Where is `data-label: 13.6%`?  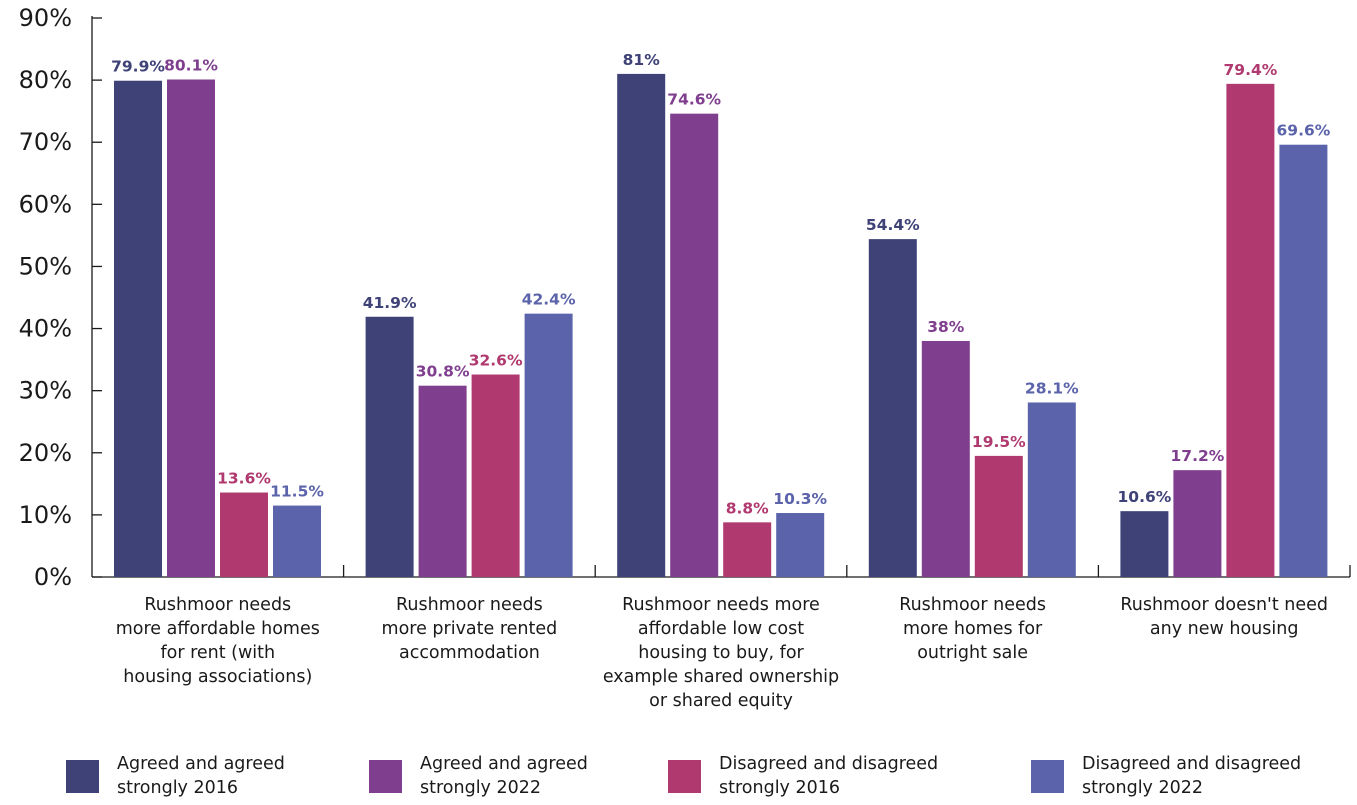 data-label: 13.6% is located at coordinates (244, 479).